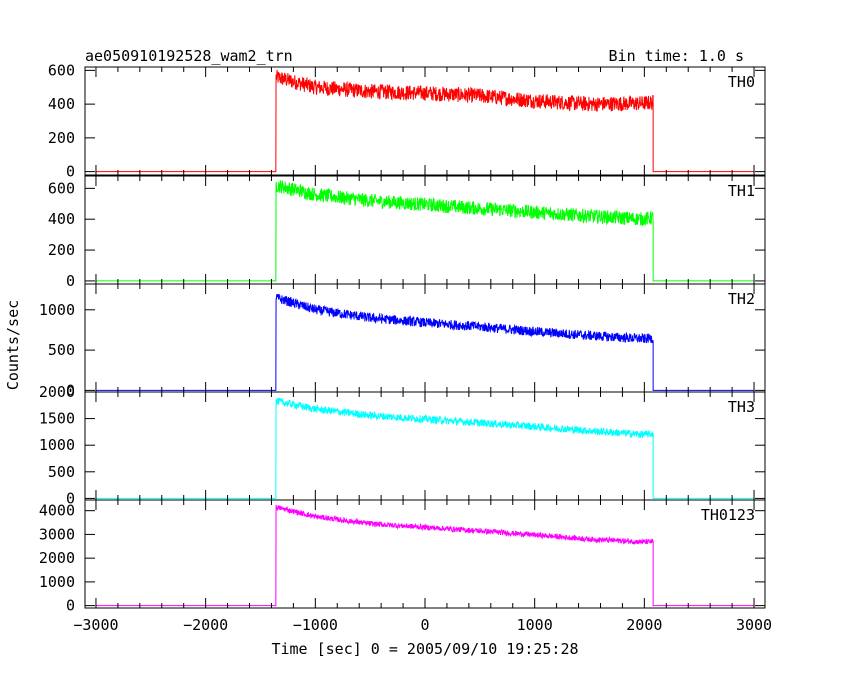 The image size is (850, 680). I want to click on panel-label: TH2, so click(741, 299).